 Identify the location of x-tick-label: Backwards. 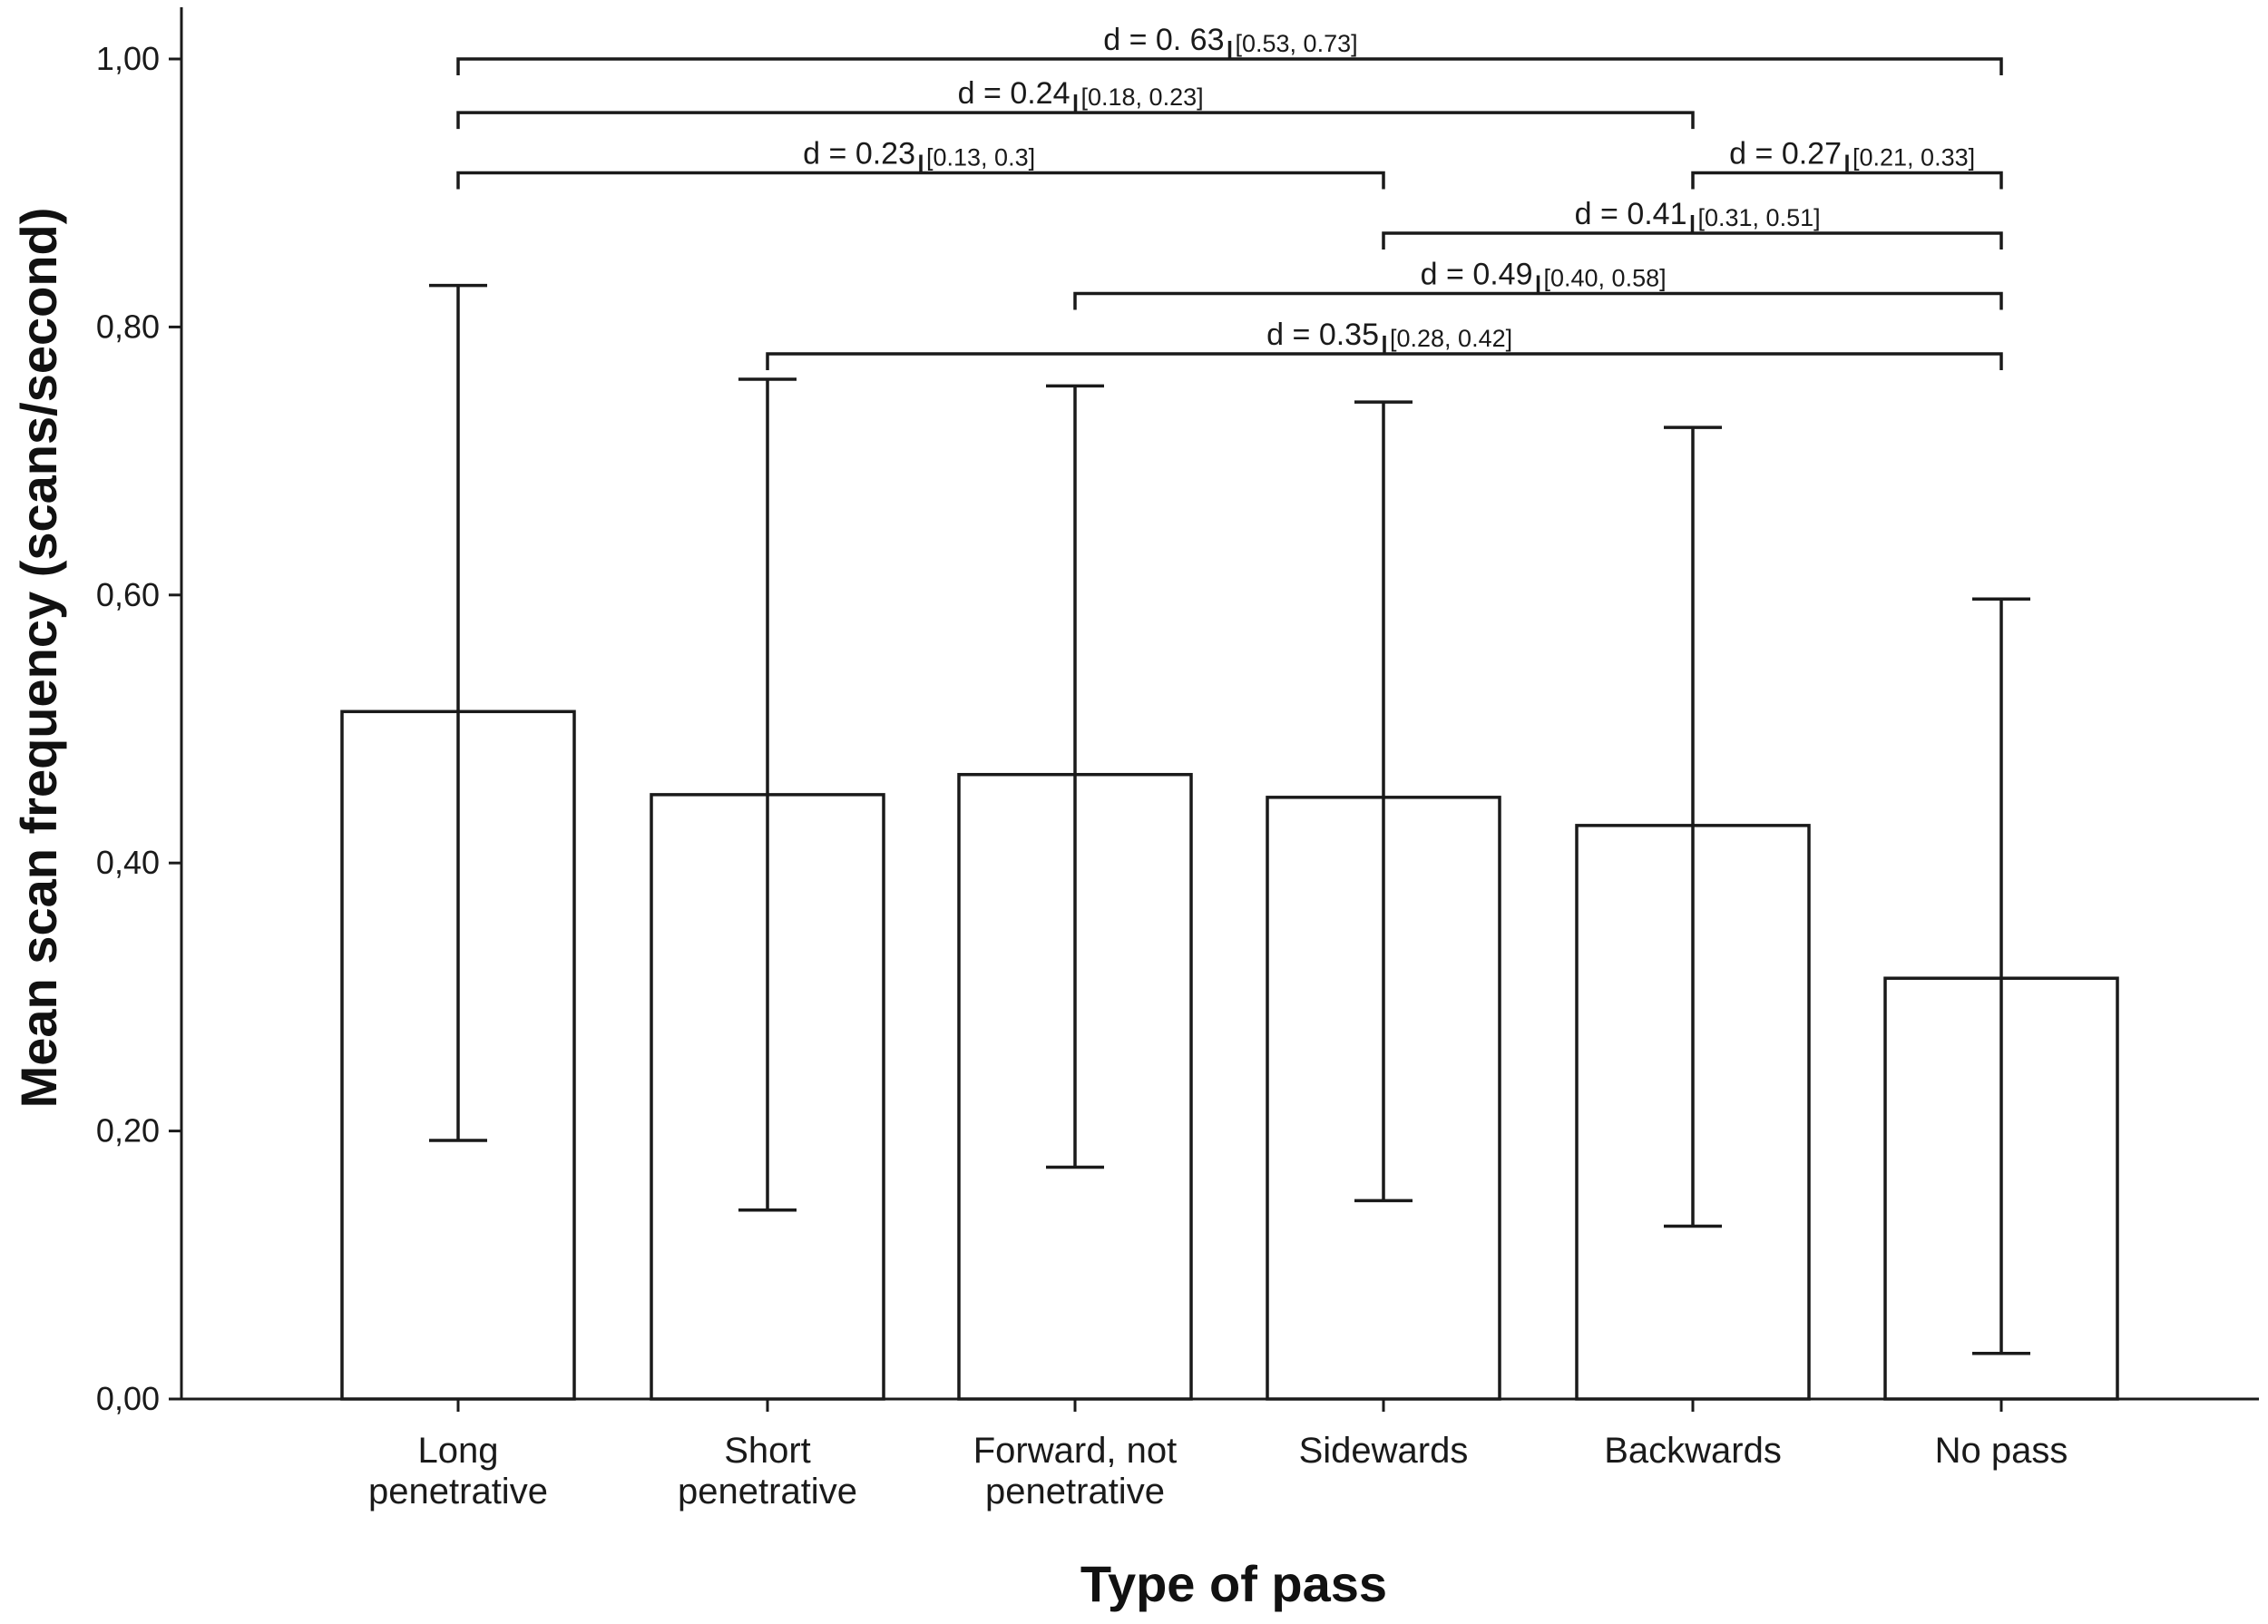
(1693, 1451).